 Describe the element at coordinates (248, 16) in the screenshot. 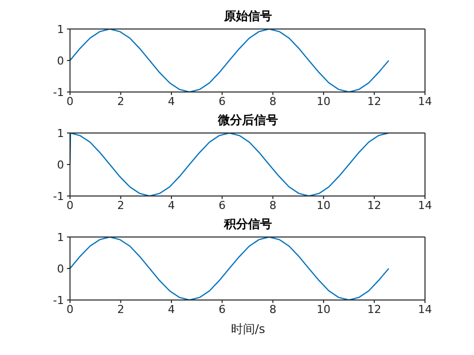

I see `chart-title: 原始信号` at that location.